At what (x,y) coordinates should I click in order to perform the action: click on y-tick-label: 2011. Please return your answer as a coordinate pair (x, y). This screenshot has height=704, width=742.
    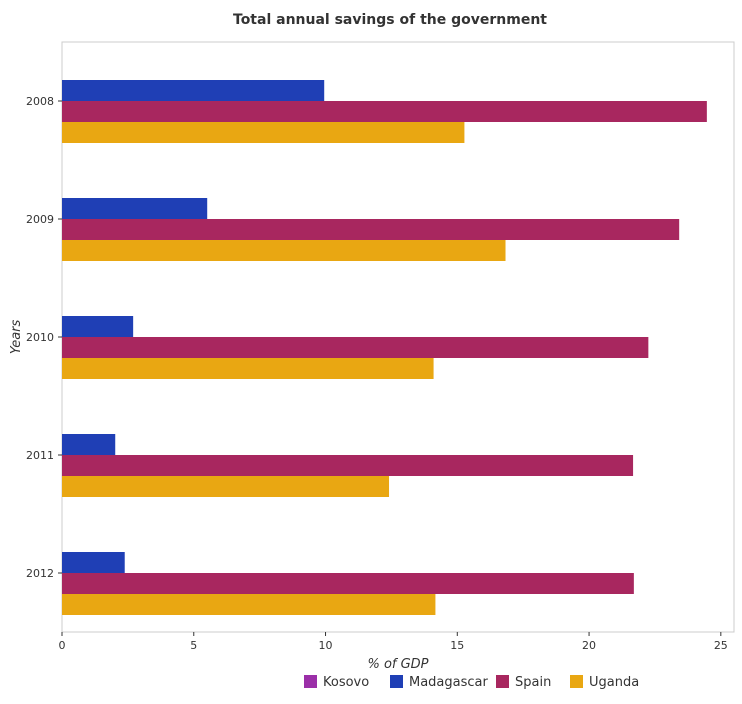
    Looking at the image, I should click on (40, 455).